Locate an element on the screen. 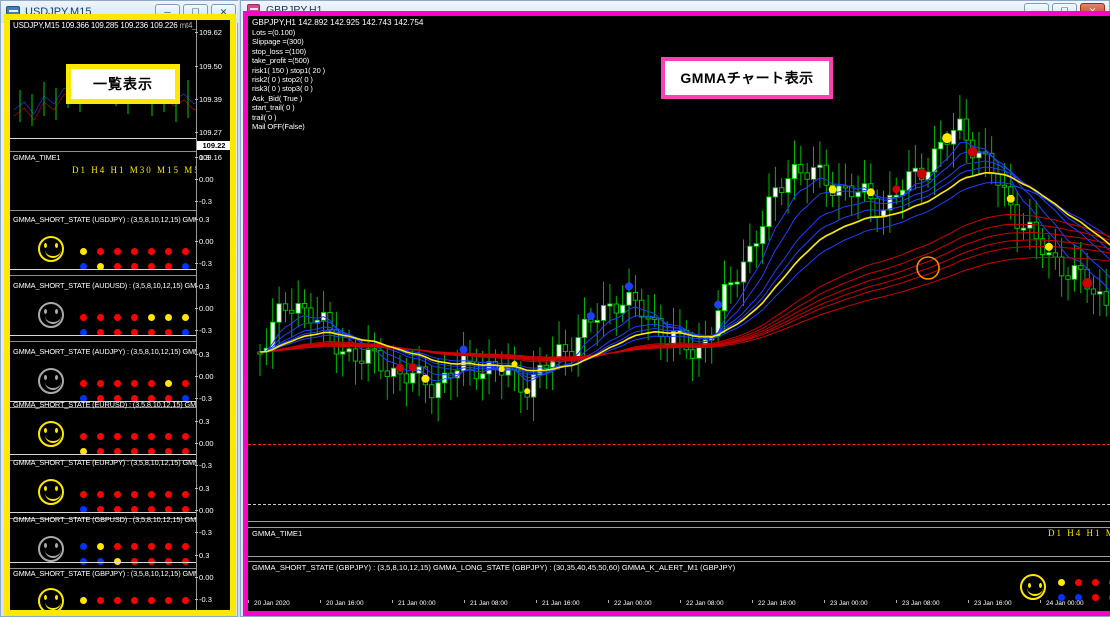 This screenshot has width=1110, height=617. price-tick: 109.39 is located at coordinates (208, 99).